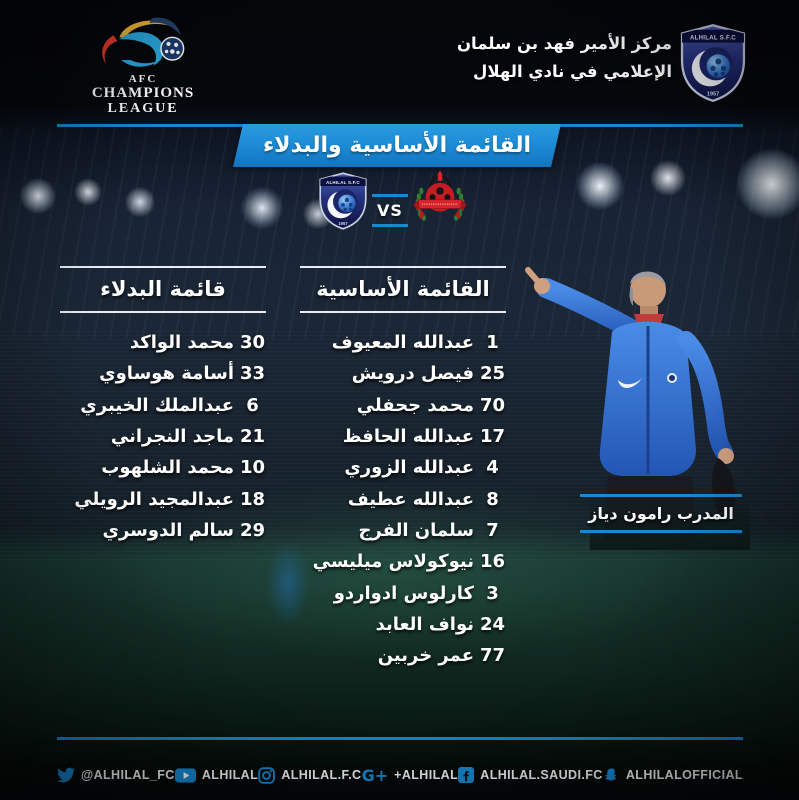 Image resolution: width=799 pixels, height=800 pixels. What do you see at coordinates (661, 531) in the screenshot?
I see `coach-label-bottom-bar` at bounding box center [661, 531].